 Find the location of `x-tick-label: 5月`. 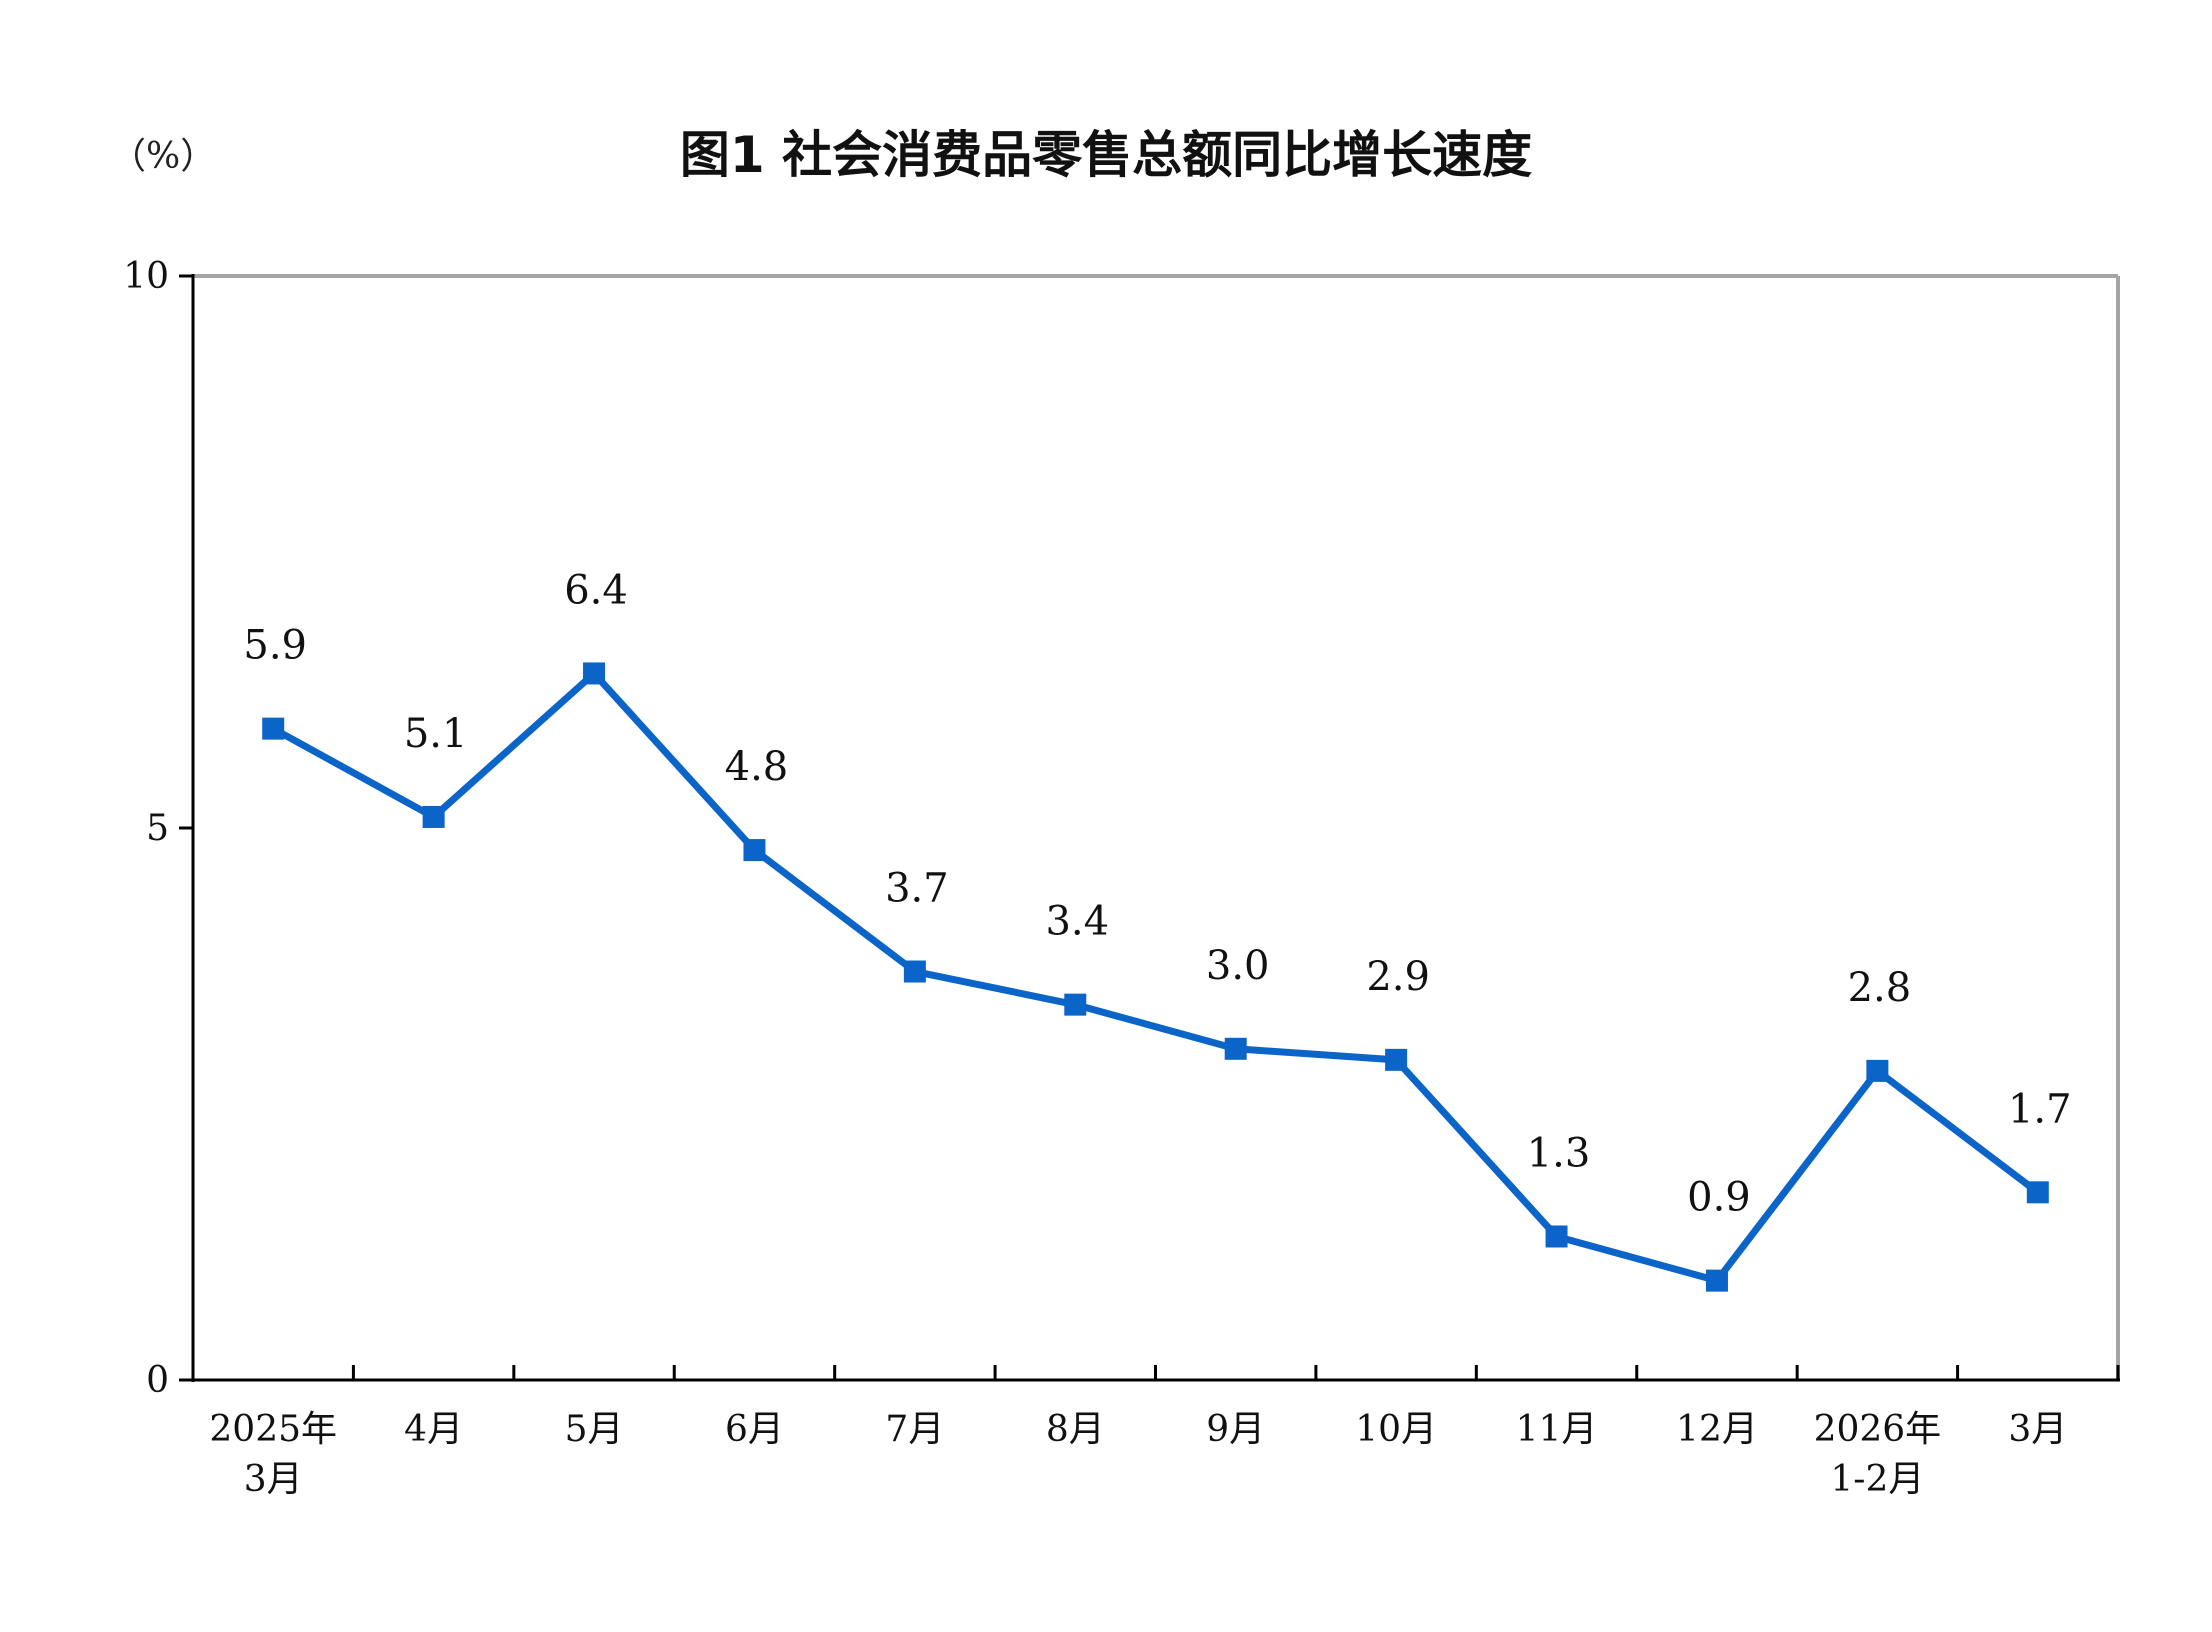

x-tick-label: 5月 is located at coordinates (594, 1429).